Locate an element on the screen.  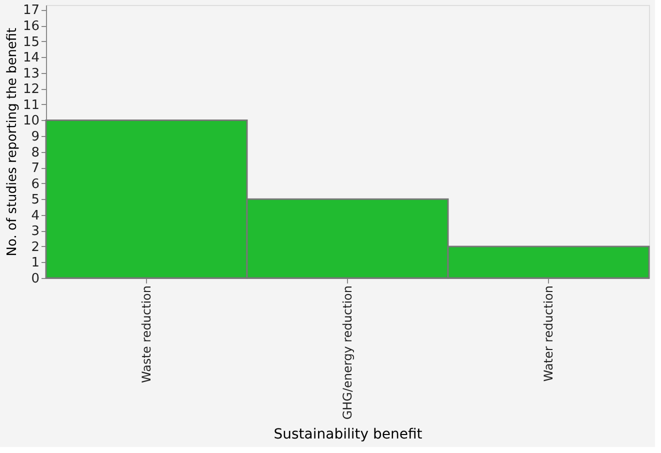
y-tick-label: 16 is located at coordinates (31, 26).